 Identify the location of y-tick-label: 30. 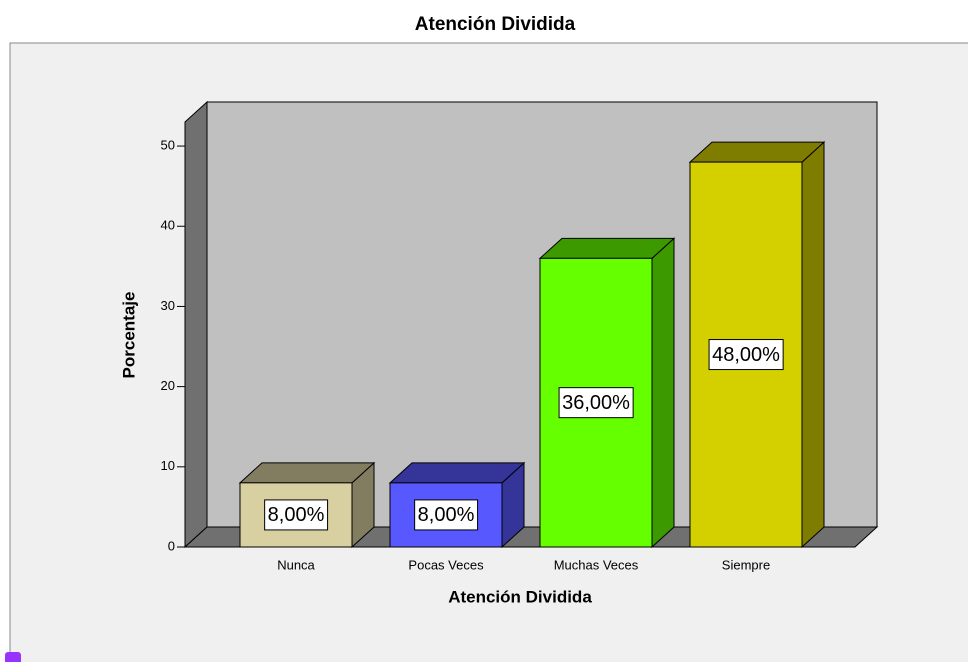
(168, 305).